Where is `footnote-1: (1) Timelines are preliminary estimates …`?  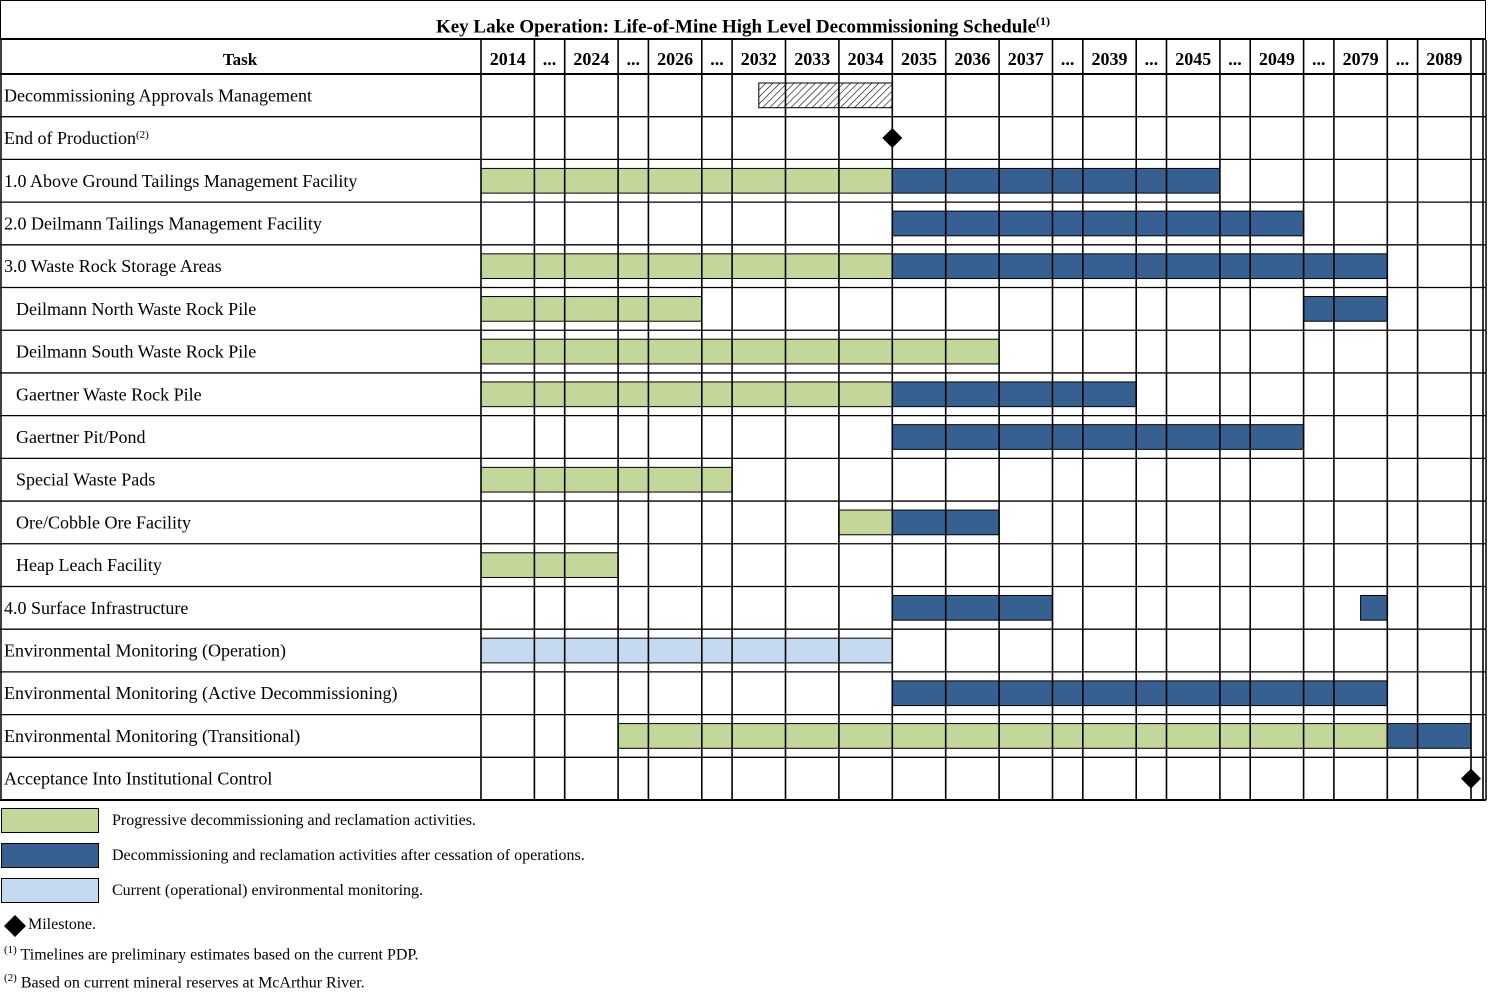 footnote-1: (1) Timelines are preliminary estimates … is located at coordinates (211, 954).